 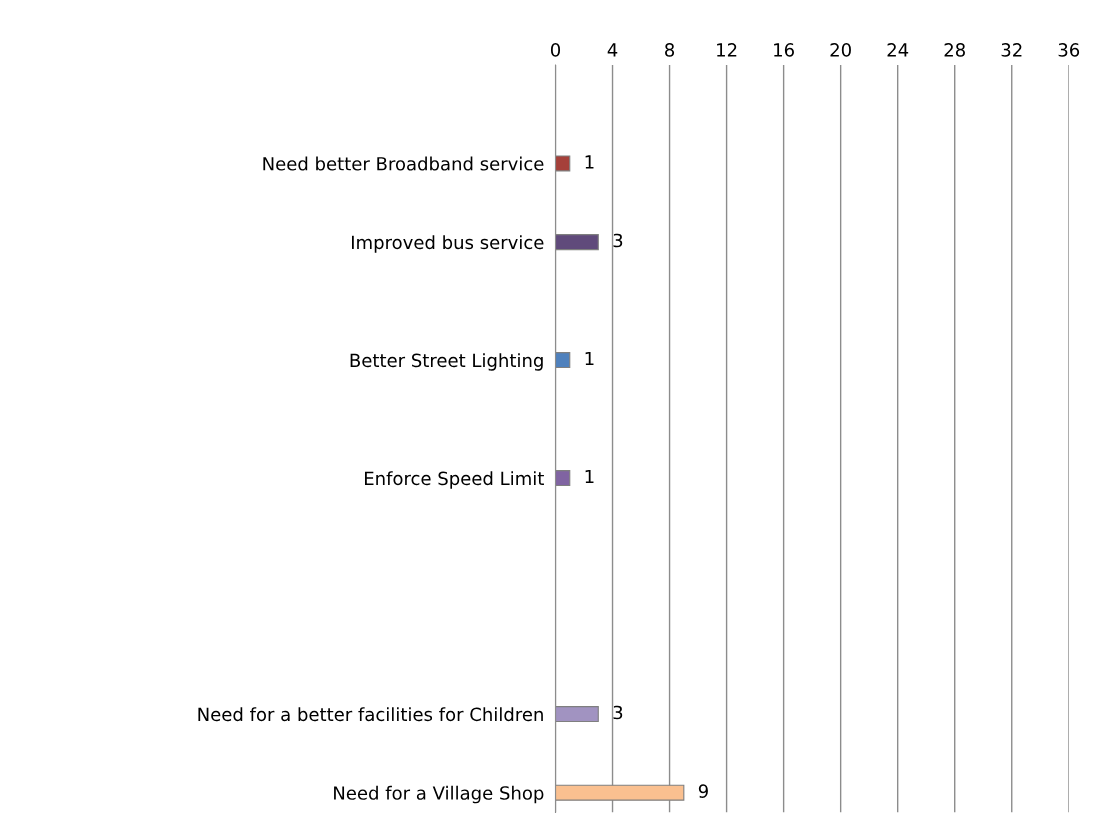 What do you see at coordinates (840, 50) in the screenshot?
I see `x-tick-label: 20` at bounding box center [840, 50].